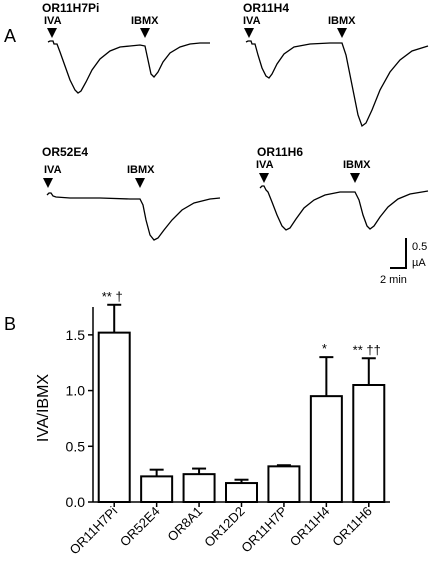  I want to click on y-axis-label: IVA/IBMX, so click(43, 408).